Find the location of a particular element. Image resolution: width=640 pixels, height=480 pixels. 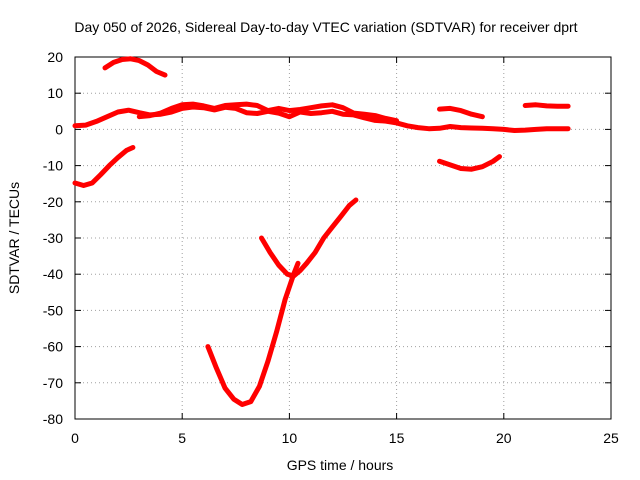

series-track-g is located at coordinates (253, 333).